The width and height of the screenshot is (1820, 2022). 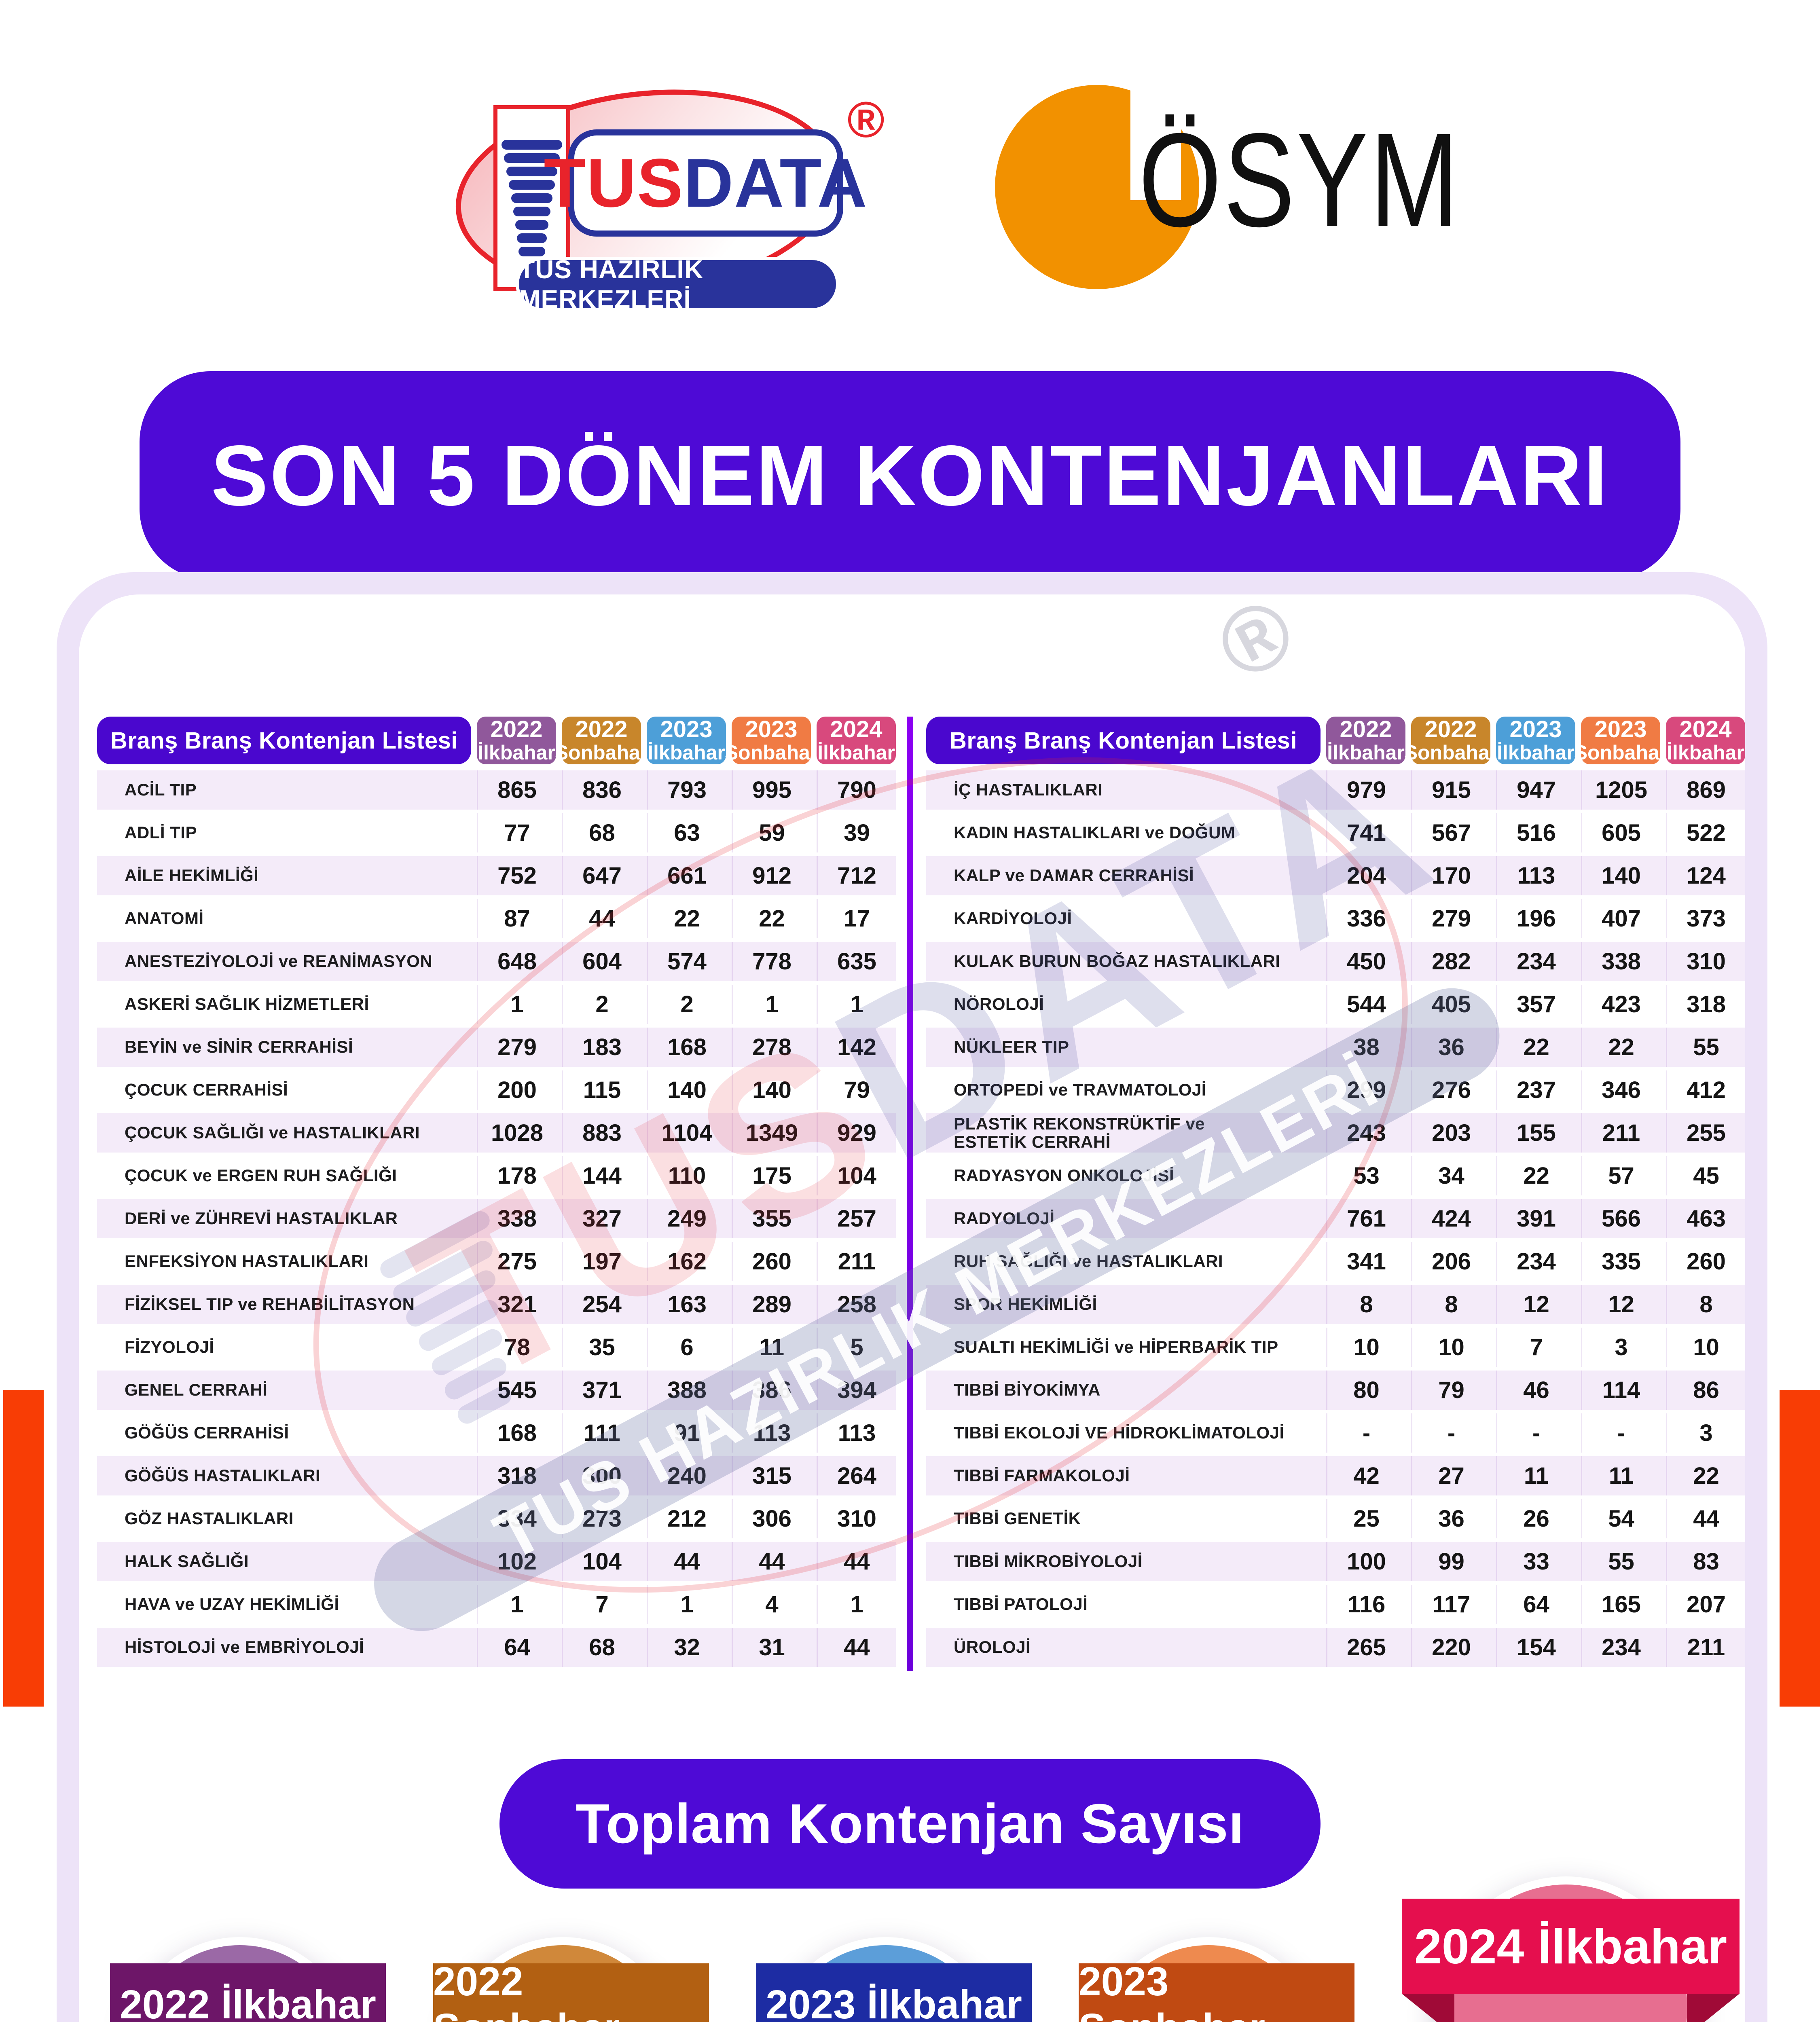 What do you see at coordinates (601, 961) in the screenshot?
I see `quota-value: 604` at bounding box center [601, 961].